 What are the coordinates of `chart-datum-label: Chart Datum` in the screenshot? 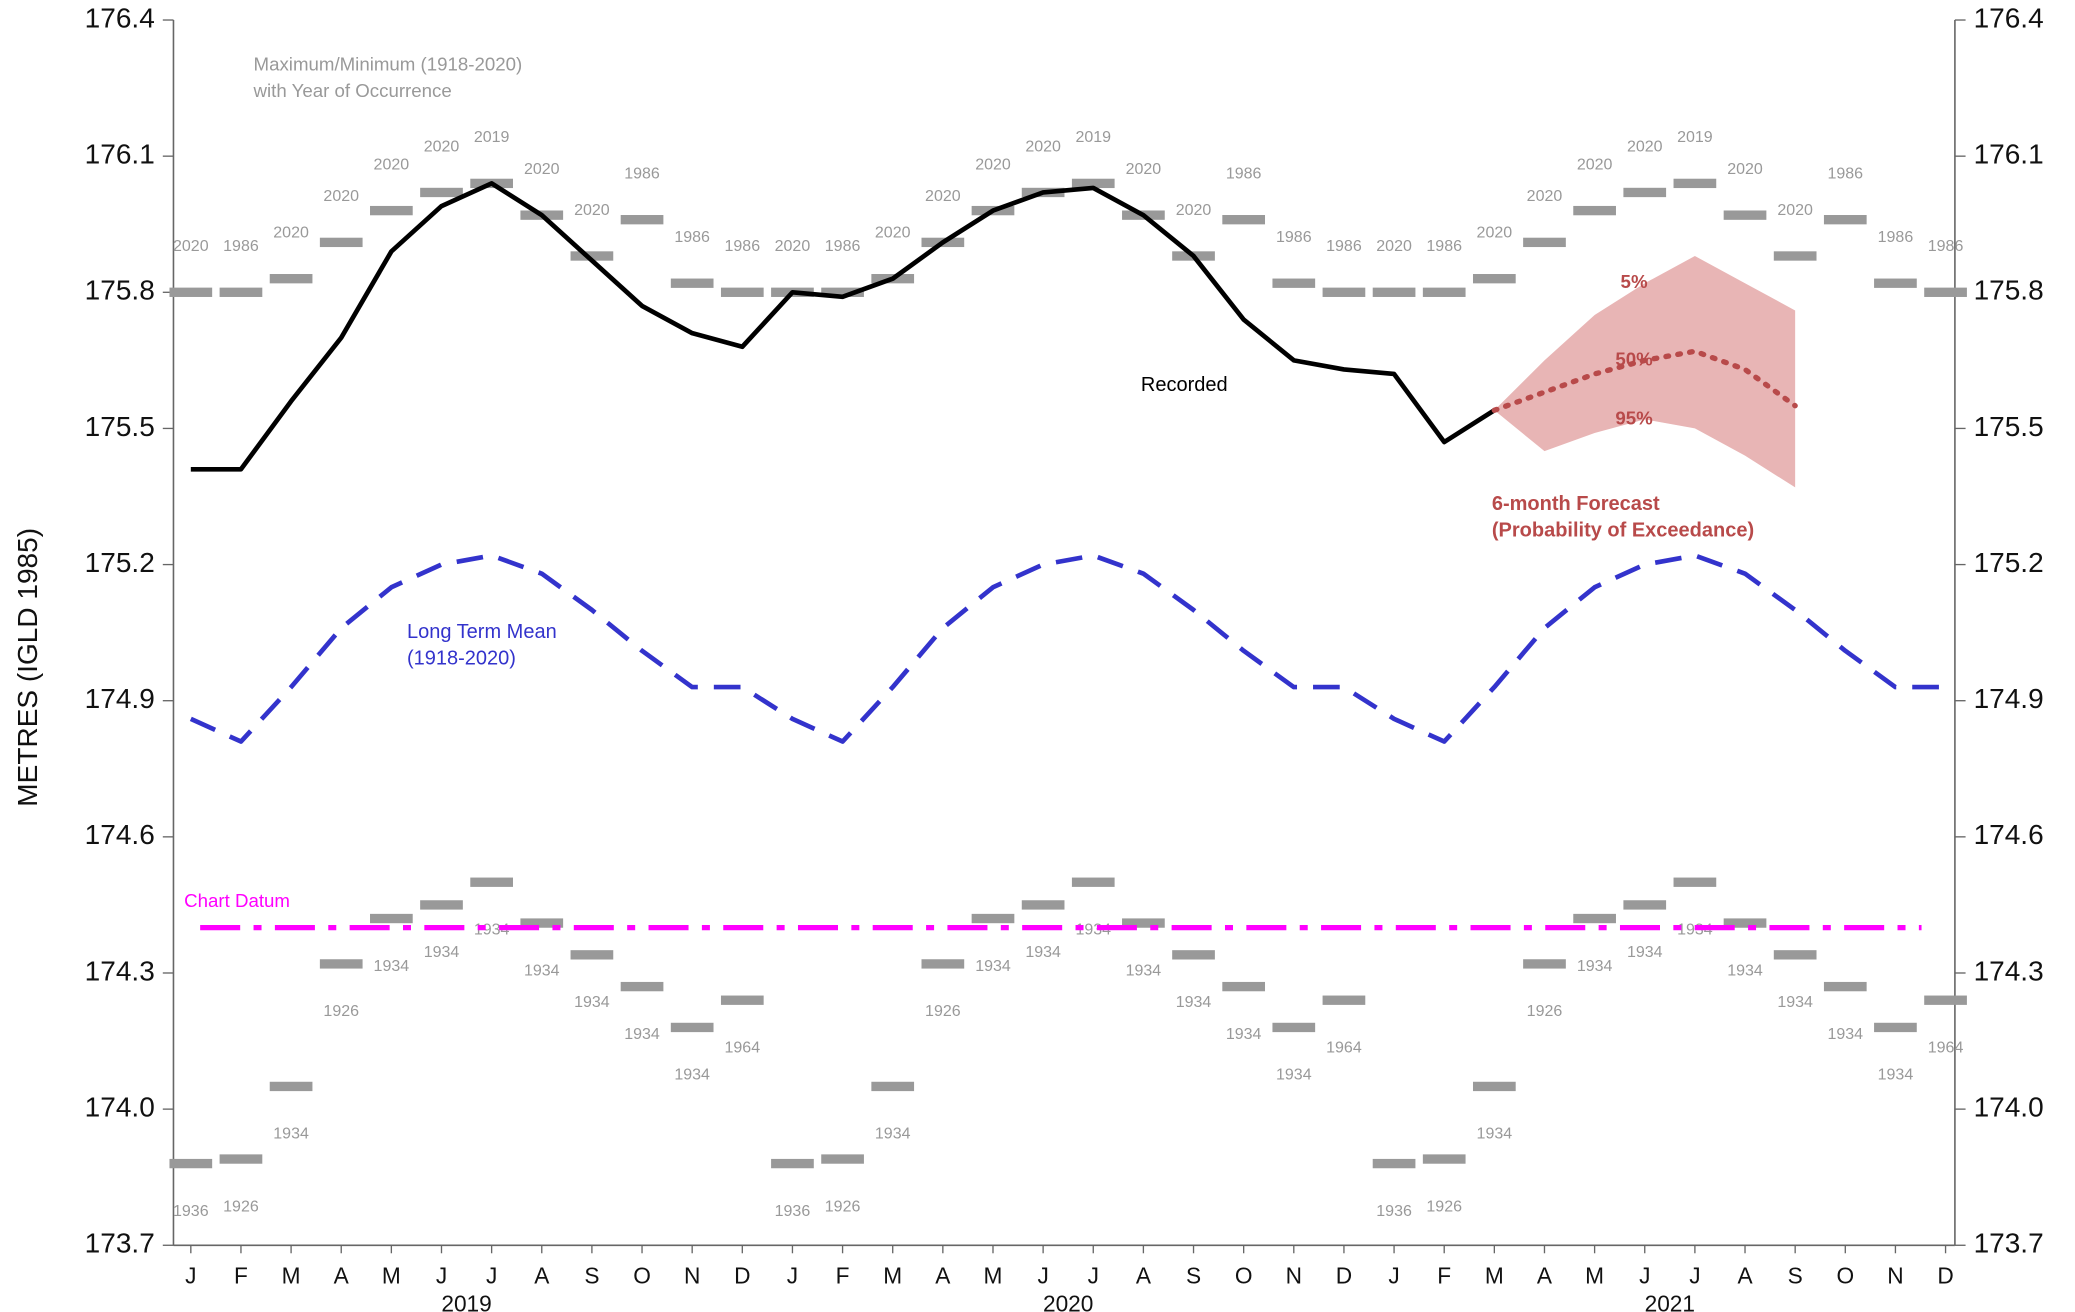 It's located at (237, 900).